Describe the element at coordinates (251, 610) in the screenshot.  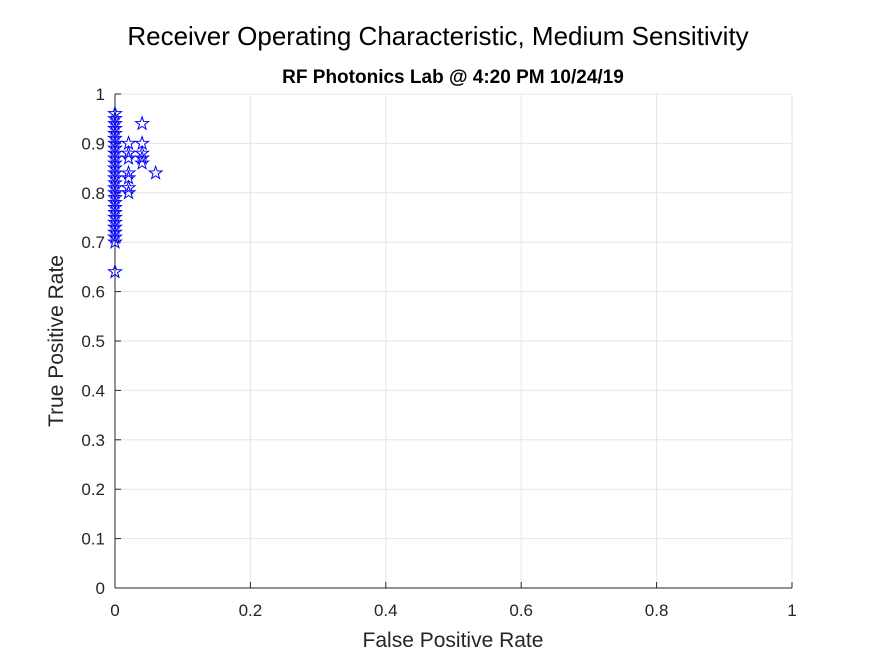
I see `x-tick-label: 0.2` at that location.